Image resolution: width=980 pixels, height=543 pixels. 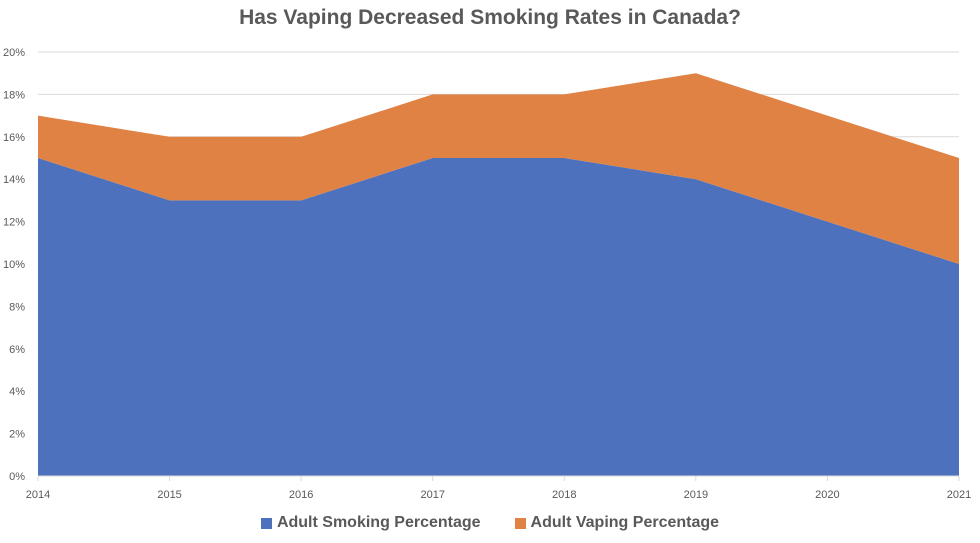 I want to click on smoking-swatch-icon, so click(x=266, y=523).